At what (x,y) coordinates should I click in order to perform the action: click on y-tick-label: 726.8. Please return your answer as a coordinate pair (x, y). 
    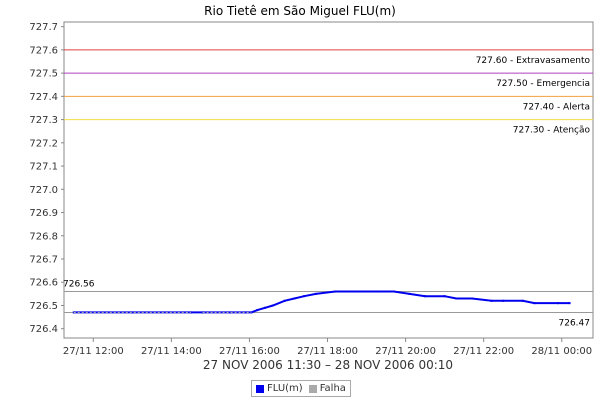
    Looking at the image, I should click on (43, 236).